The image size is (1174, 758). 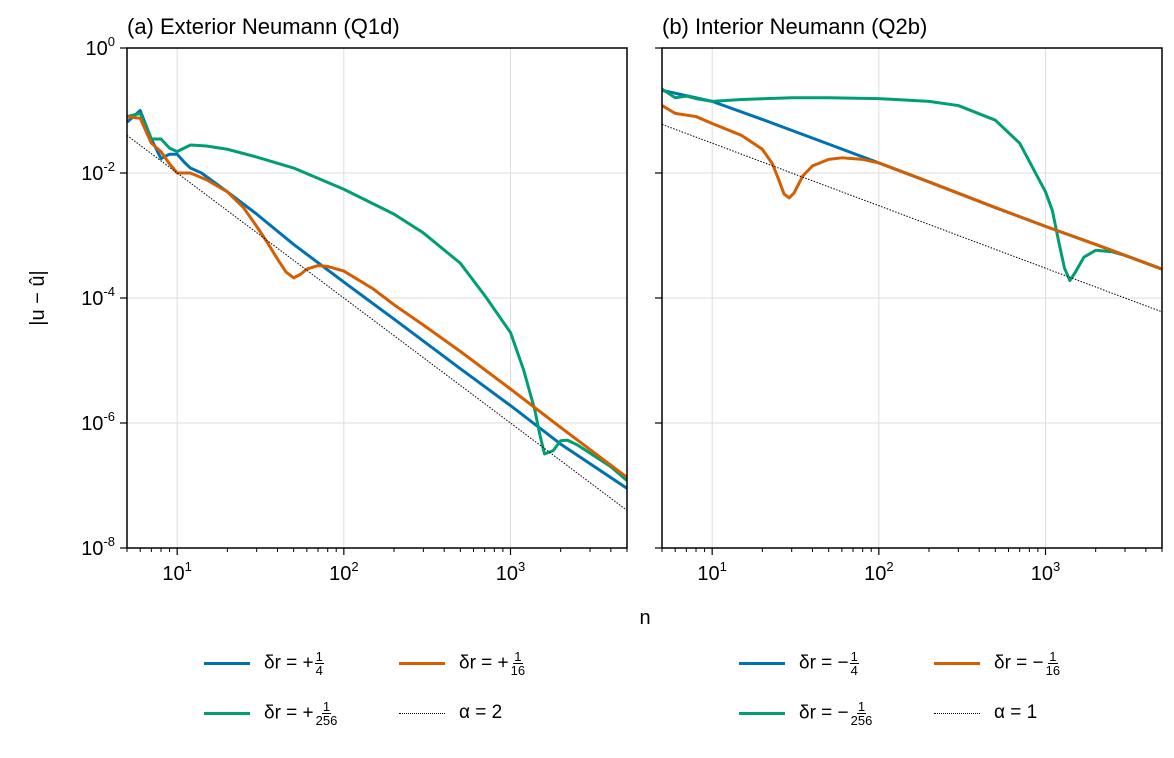 What do you see at coordinates (100, 47) in the screenshot?
I see `y-tick-label: 10⁰` at bounding box center [100, 47].